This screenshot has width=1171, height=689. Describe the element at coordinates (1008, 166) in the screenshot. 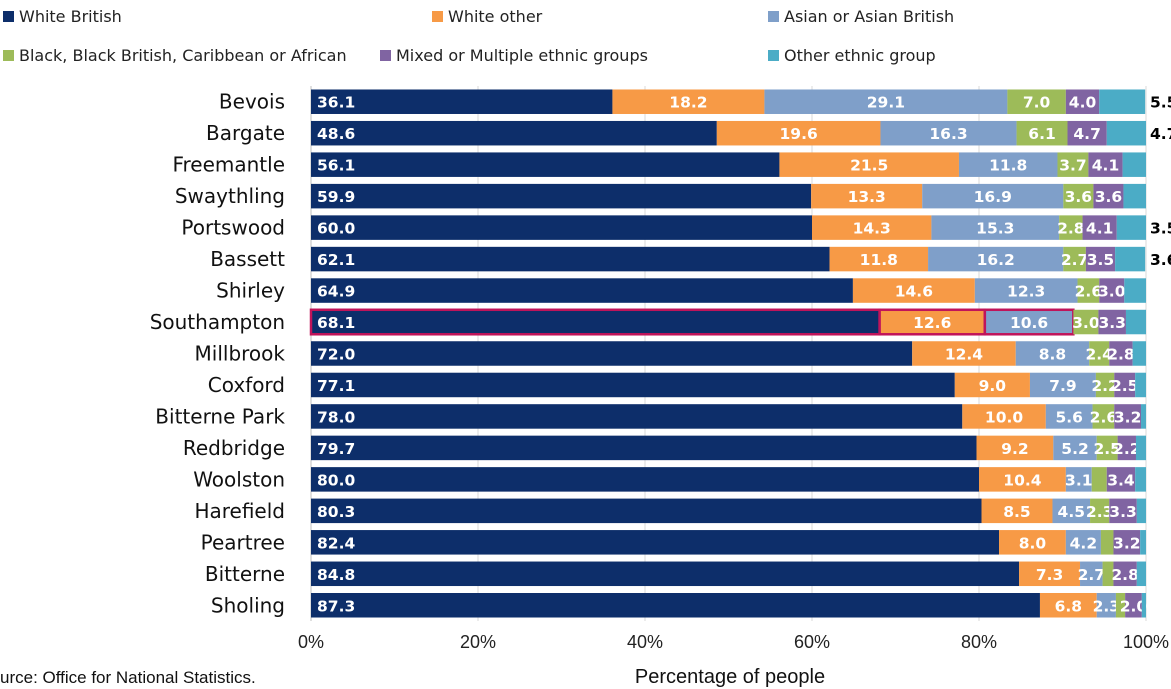

I see `data-label-2-2: 11.8` at that location.